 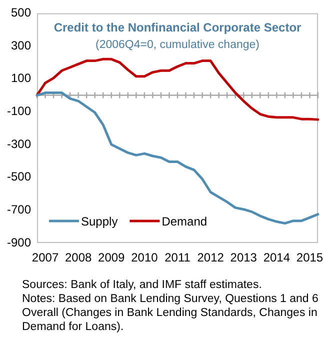 I want to click on y-tick-label: 300, so click(x=21, y=45).